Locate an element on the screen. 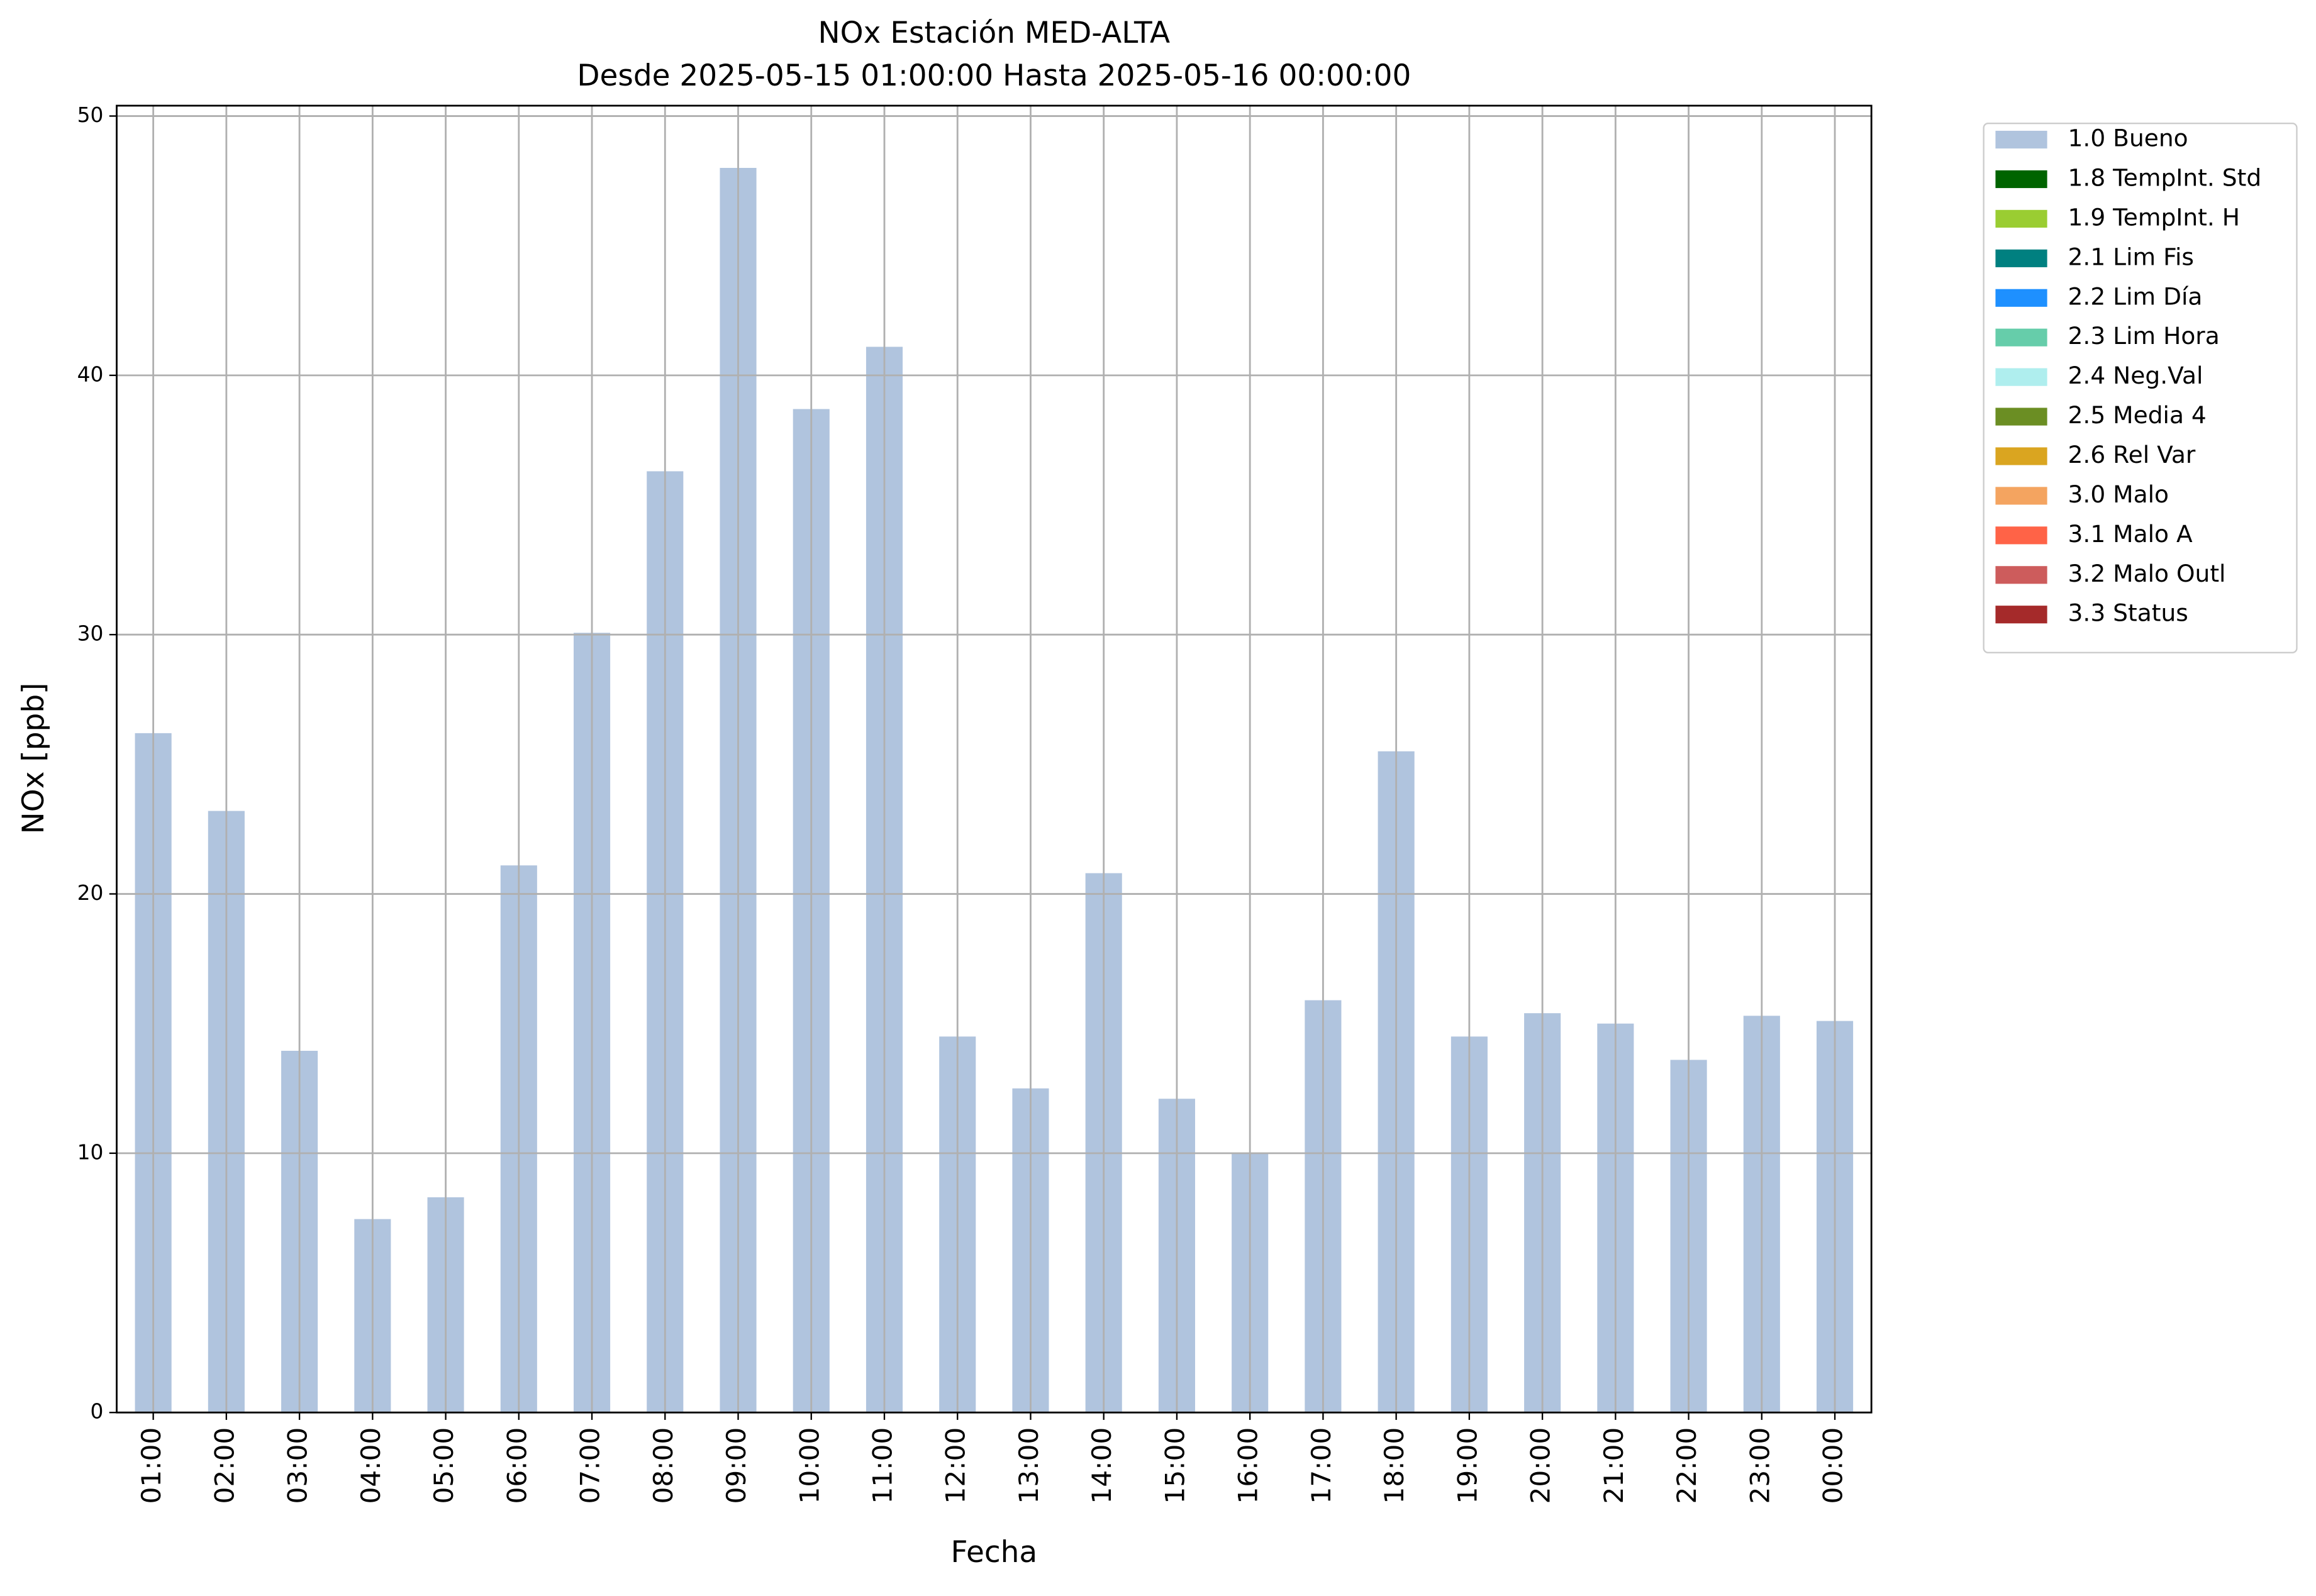 This screenshot has width=2316, height=1596. x-tick-label: 22:00 is located at coordinates (1686, 1465).